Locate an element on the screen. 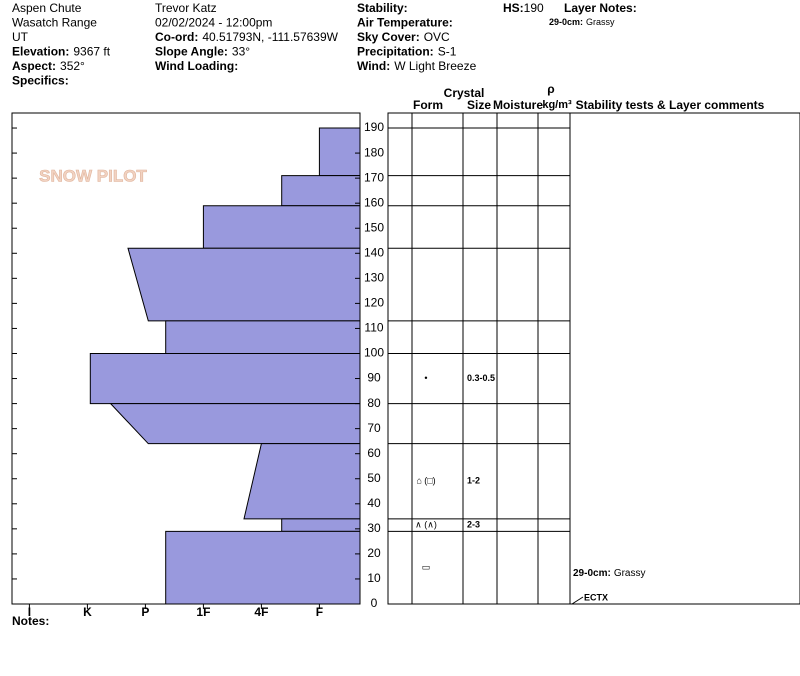 Image resolution: width=800 pixels, height=676 pixels. field-value: 02/02/2024 - 12:00pm is located at coordinates (213, 23).